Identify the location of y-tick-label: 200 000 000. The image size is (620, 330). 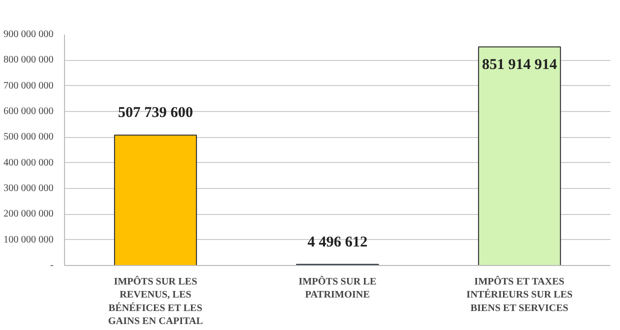
(29, 214).